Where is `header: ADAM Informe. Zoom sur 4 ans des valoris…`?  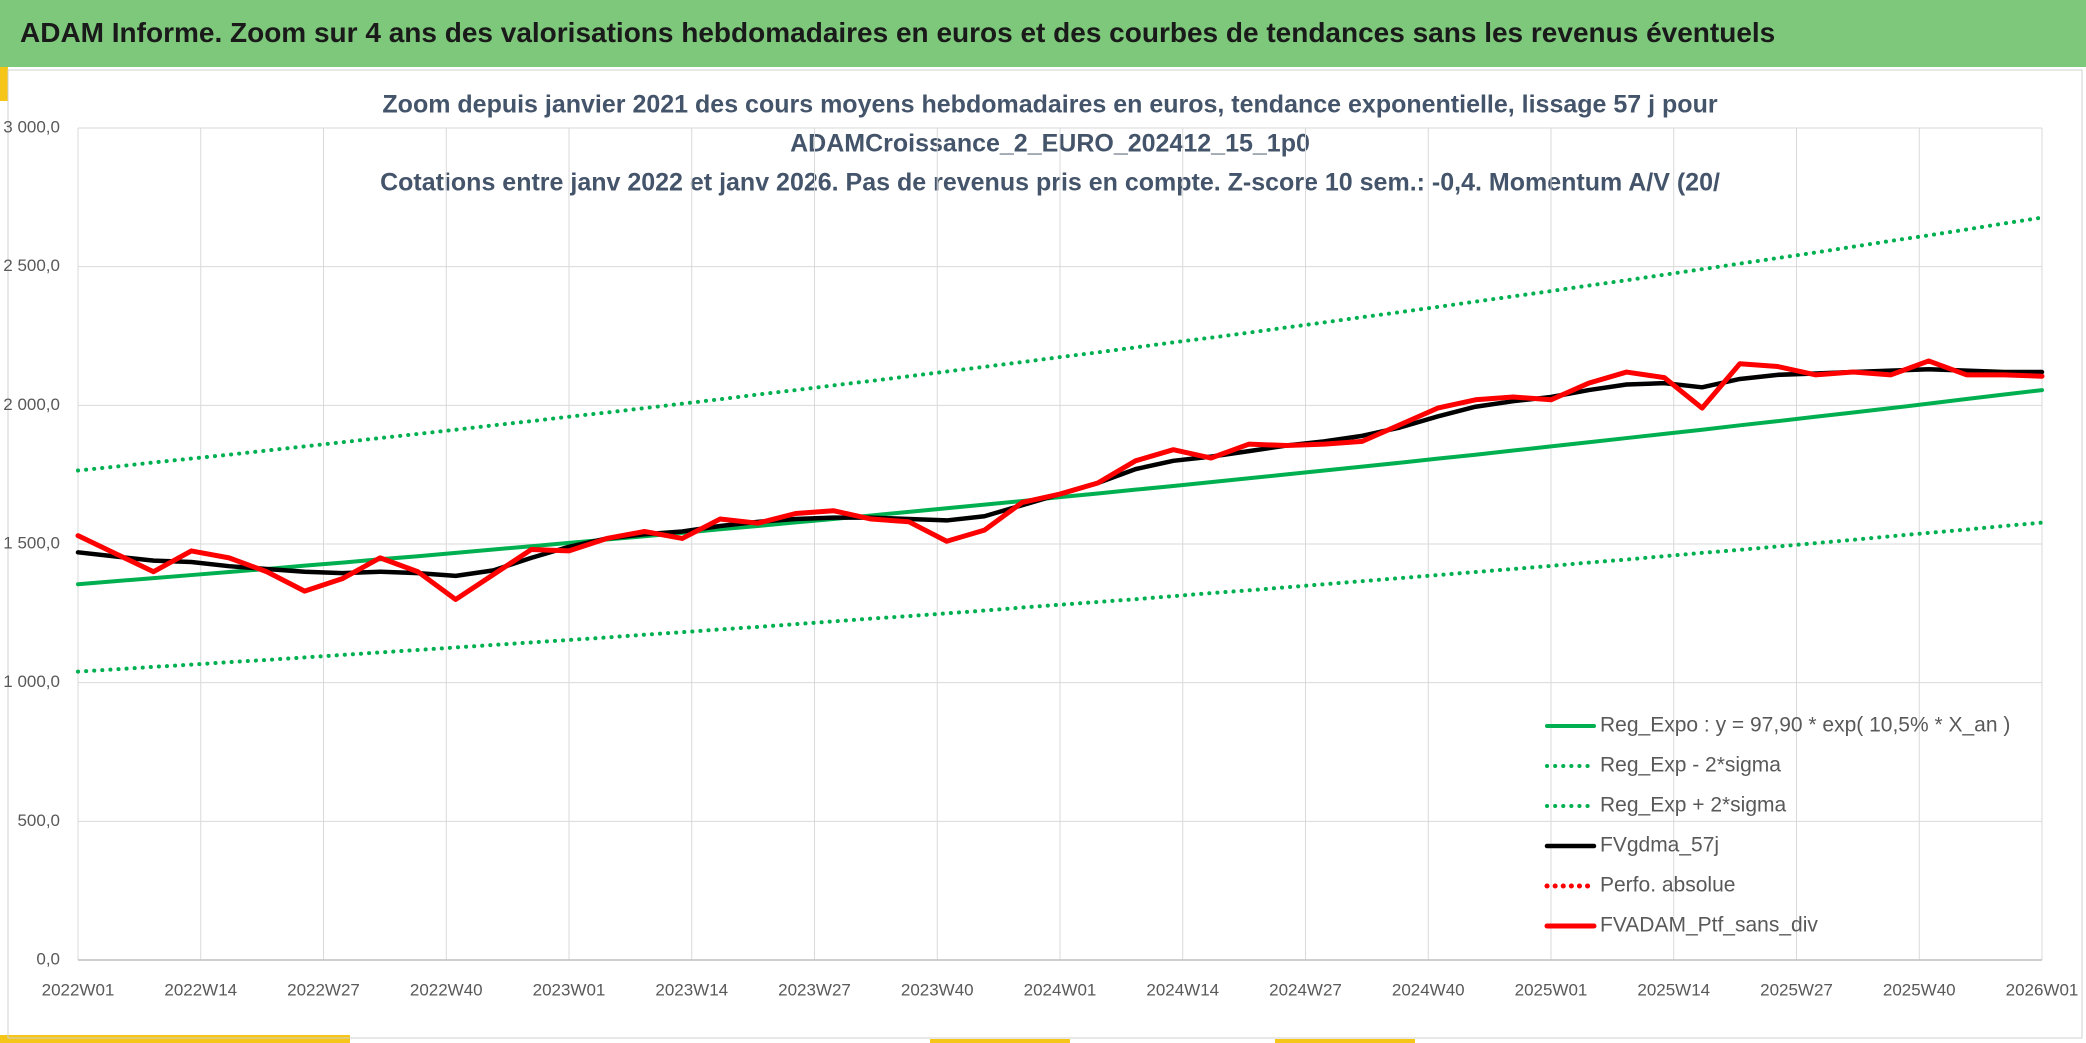 header: ADAM Informe. Zoom sur 4 ans des valoris… is located at coordinates (1043, 33).